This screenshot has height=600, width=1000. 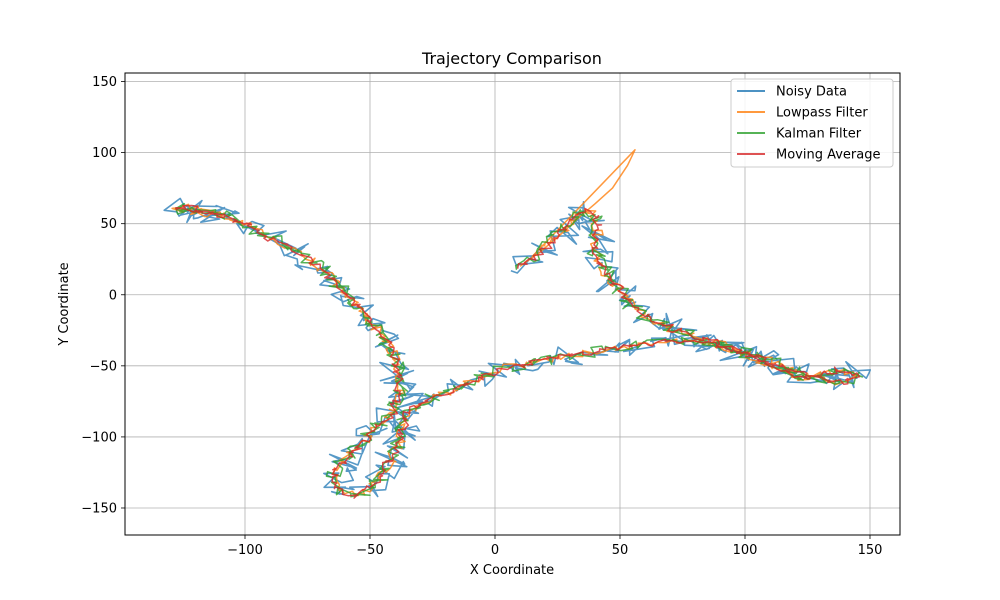 What do you see at coordinates (369, 550) in the screenshot?
I see `x-tick-label: −50` at bounding box center [369, 550].